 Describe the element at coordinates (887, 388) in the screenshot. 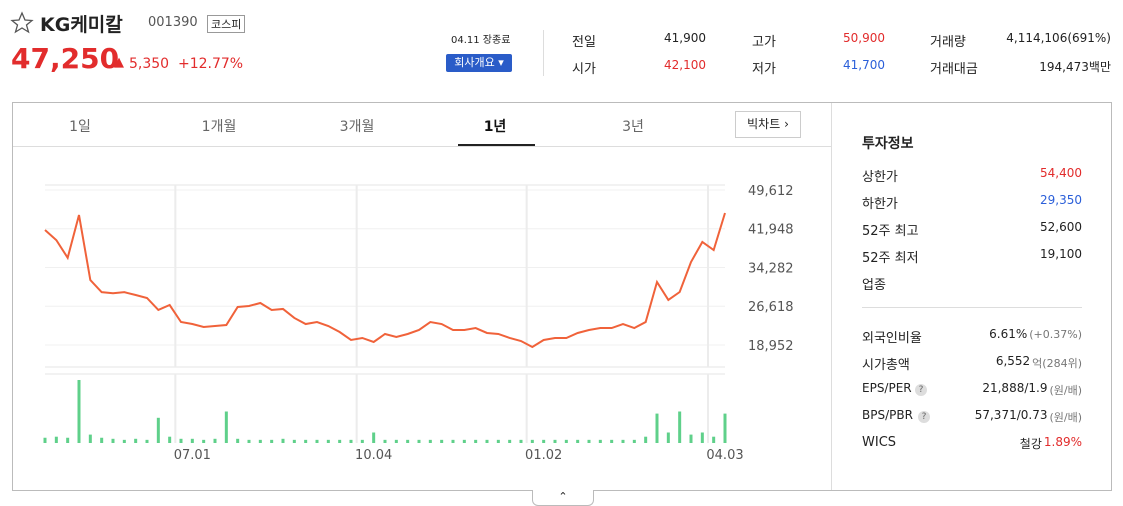

I see `invest-label: EPS/PER` at that location.